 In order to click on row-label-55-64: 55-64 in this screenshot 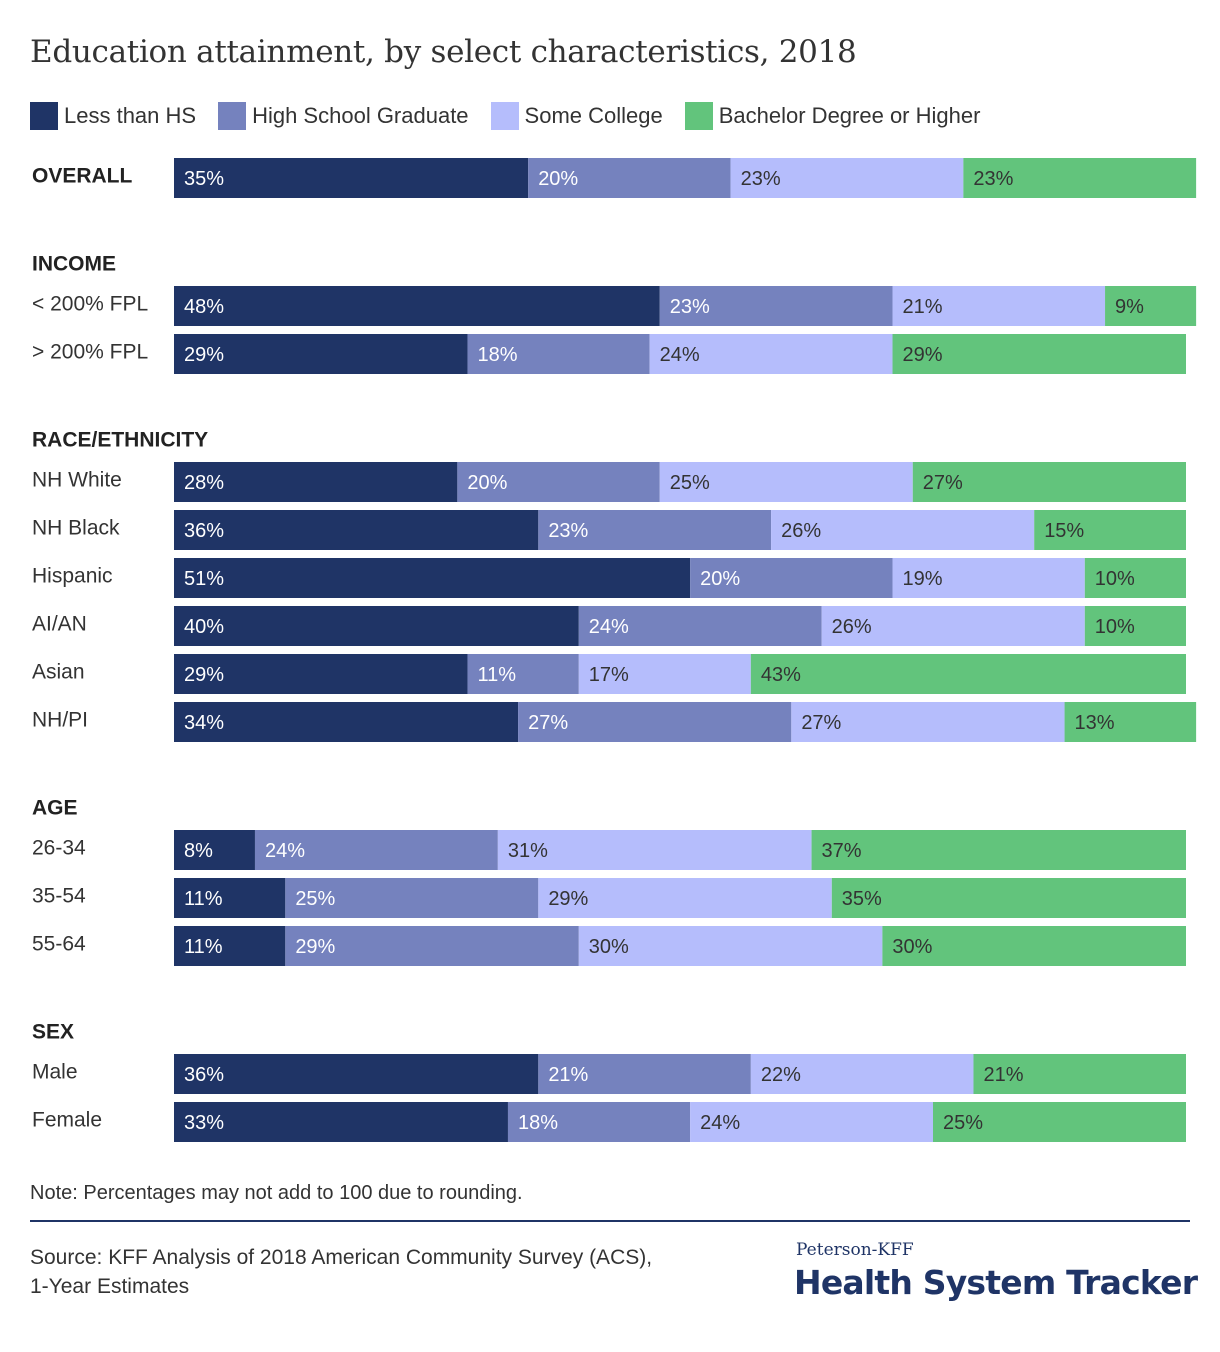, I will do `click(59, 944)`.